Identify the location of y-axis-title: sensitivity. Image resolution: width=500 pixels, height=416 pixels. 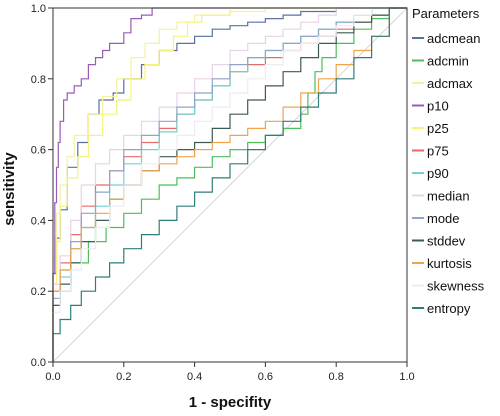
(9, 189).